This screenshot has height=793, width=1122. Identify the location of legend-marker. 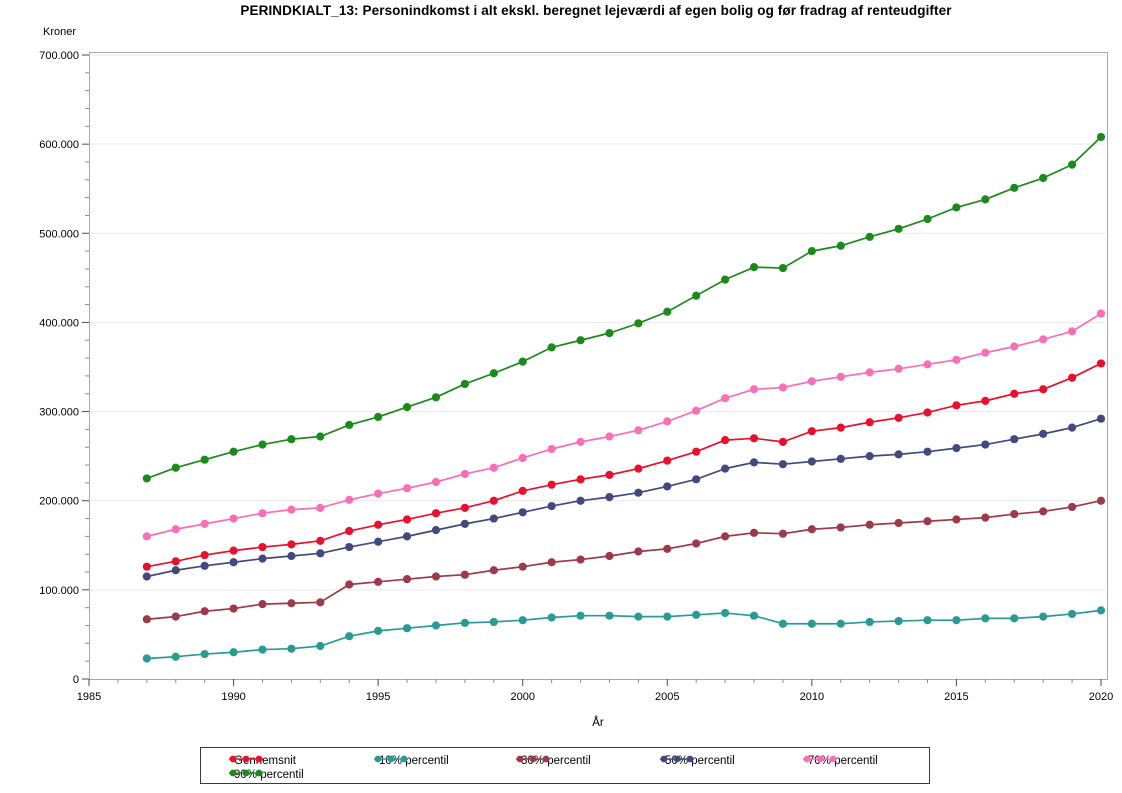
(391, 759).